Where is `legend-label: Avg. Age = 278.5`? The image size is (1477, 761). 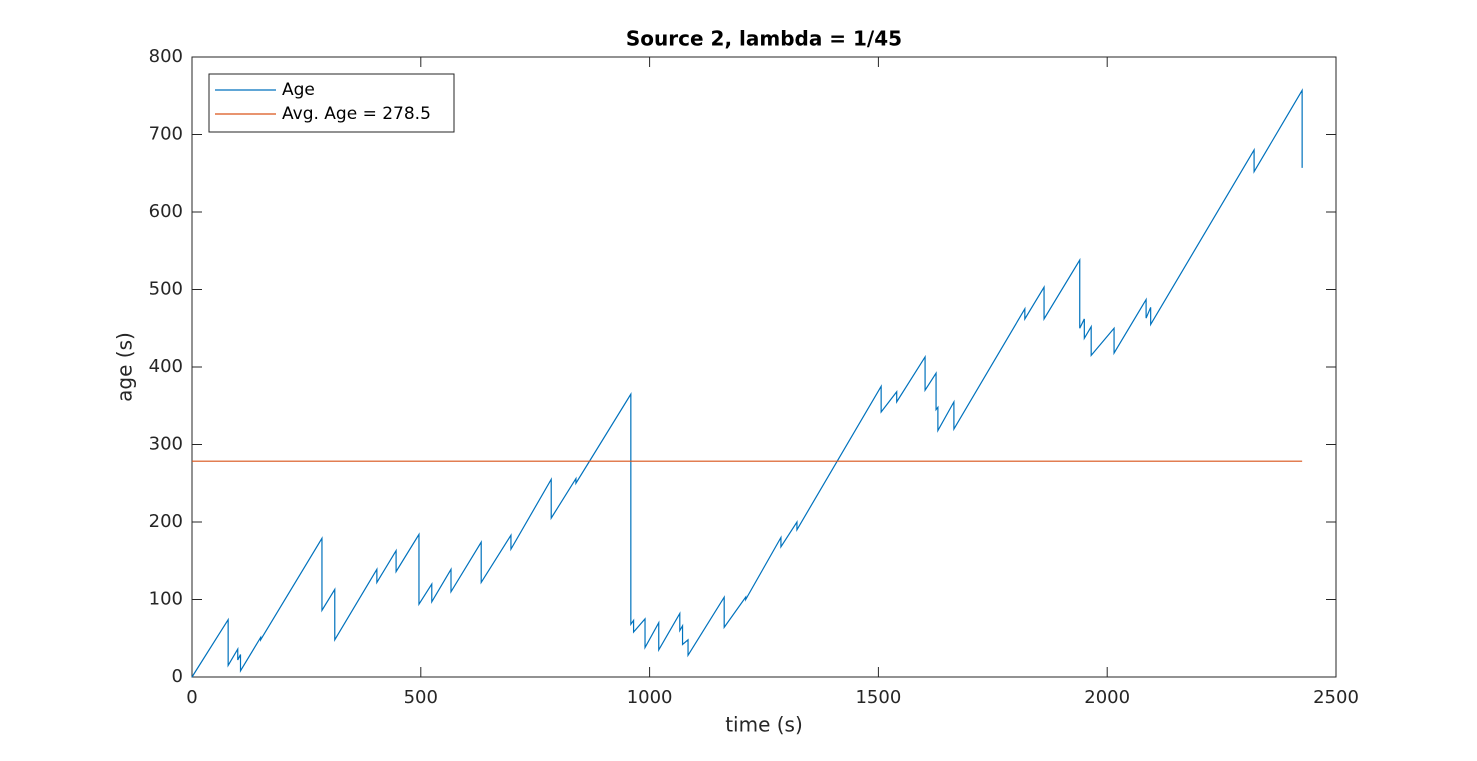
legend-label: Avg. Age = 278.5 is located at coordinates (356, 114).